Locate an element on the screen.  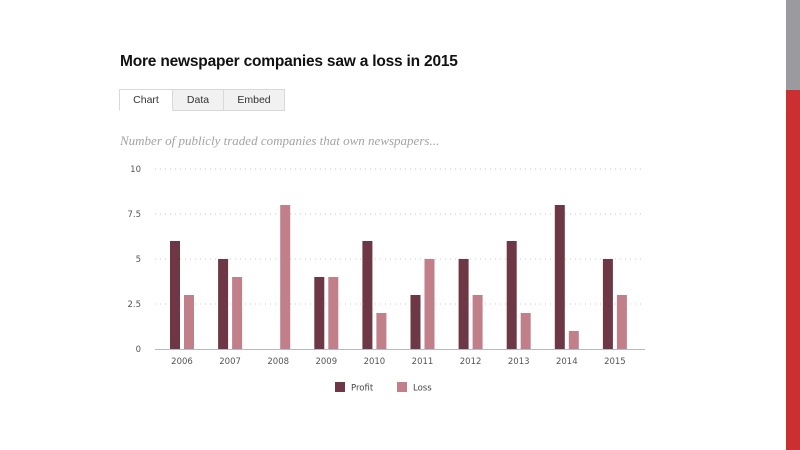
tab-chart: Chart is located at coordinates (146, 100).